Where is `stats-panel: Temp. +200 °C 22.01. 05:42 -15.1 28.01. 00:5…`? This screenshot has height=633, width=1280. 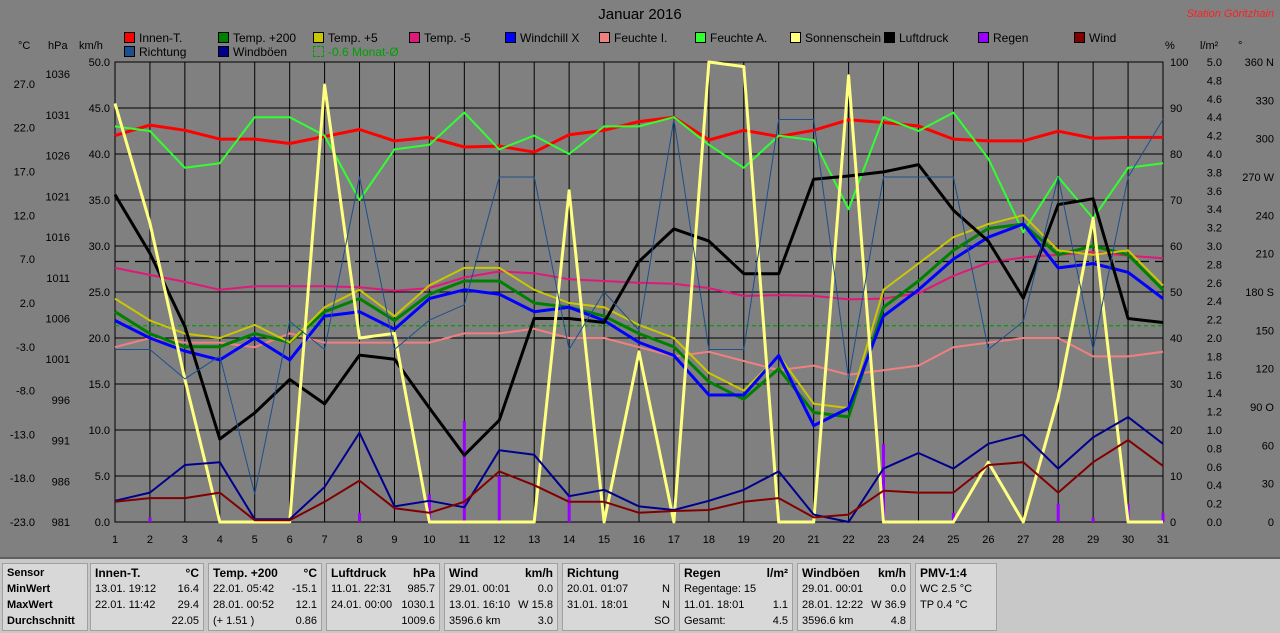 stats-panel: Temp. +200 °C 22.01. 05:42 -15.1 28.01. 00:5… is located at coordinates (265, 597).